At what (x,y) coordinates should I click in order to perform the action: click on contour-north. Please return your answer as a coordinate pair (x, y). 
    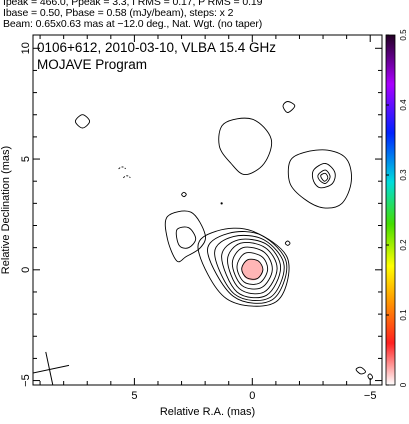
    Looking at the image, I should click on (245, 146).